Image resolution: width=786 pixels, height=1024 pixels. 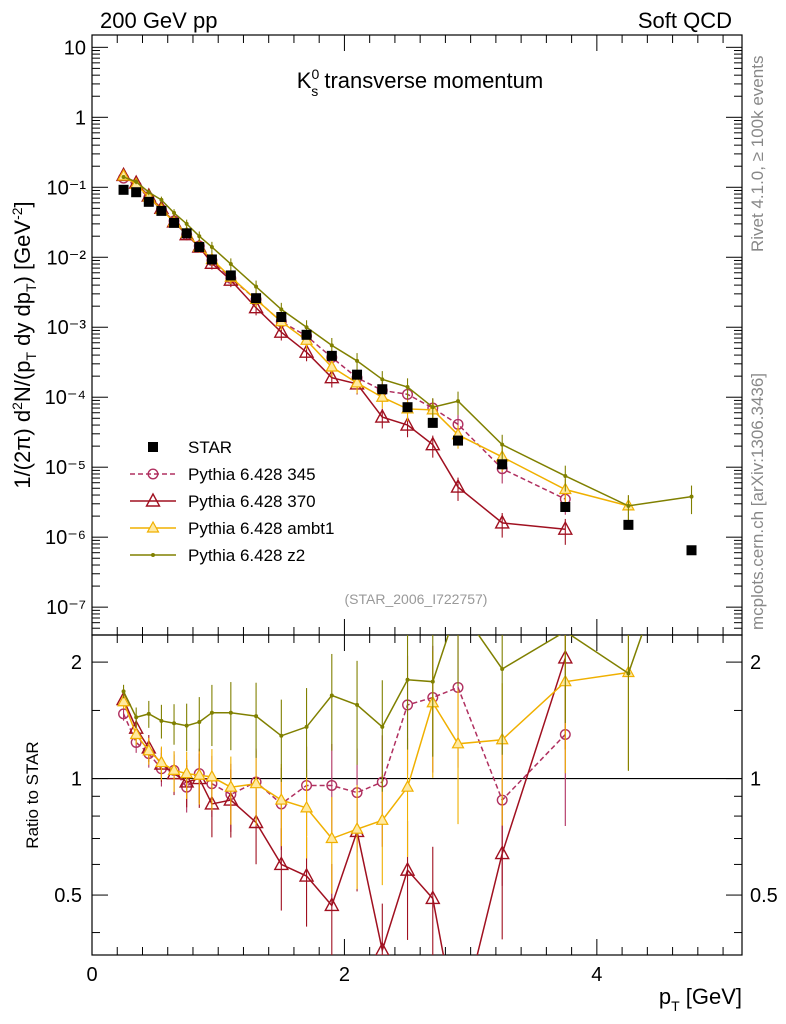 I want to click on plot-title-main: K, so click(x=304, y=80).